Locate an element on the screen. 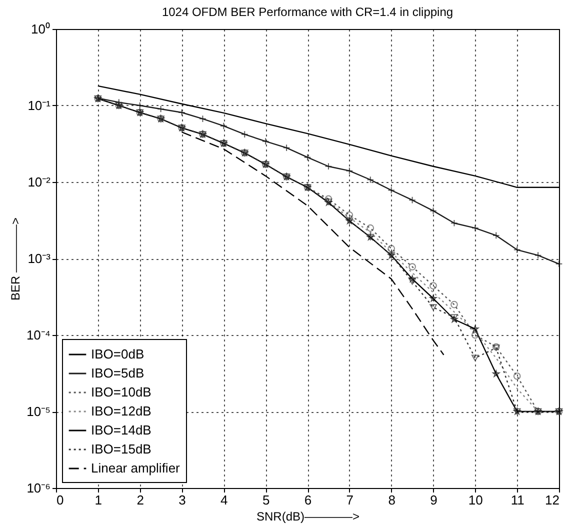  legend-label: IBO=12dB is located at coordinates (121, 411).